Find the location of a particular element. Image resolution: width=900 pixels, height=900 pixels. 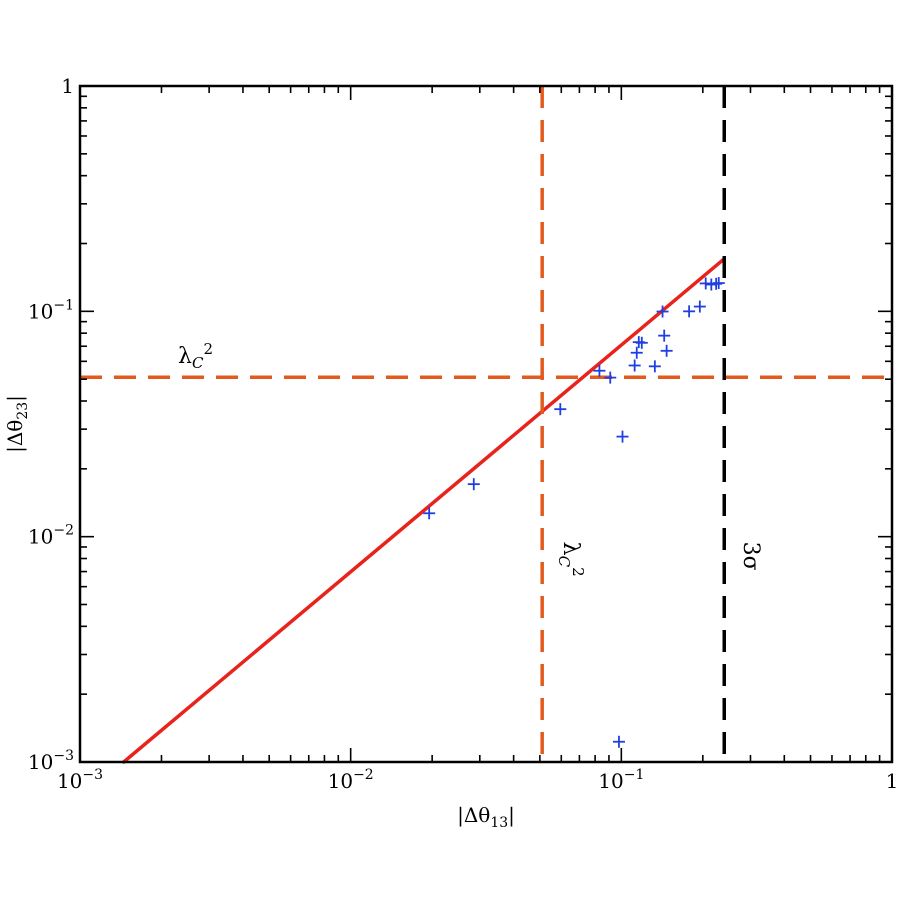

y-tick-label: 1 is located at coordinates (67, 86).